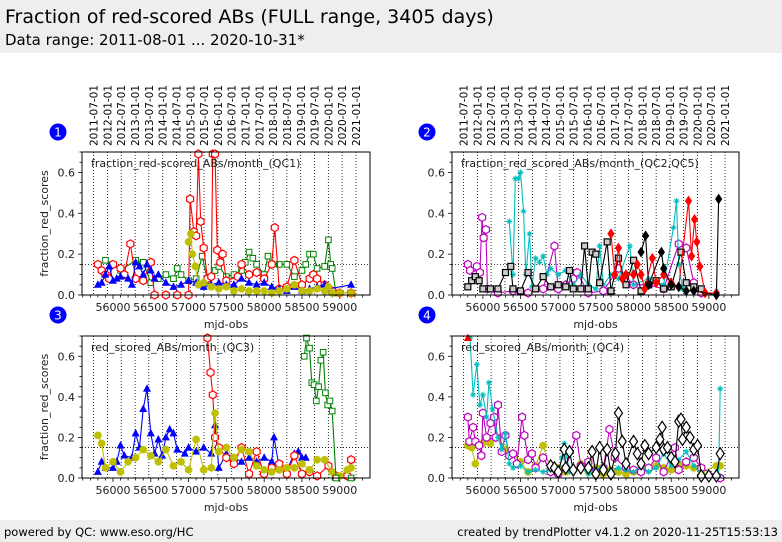 The height and width of the screenshot is (542, 782). I want to click on date-tick-label: 2013-07-01, so click(150, 115).